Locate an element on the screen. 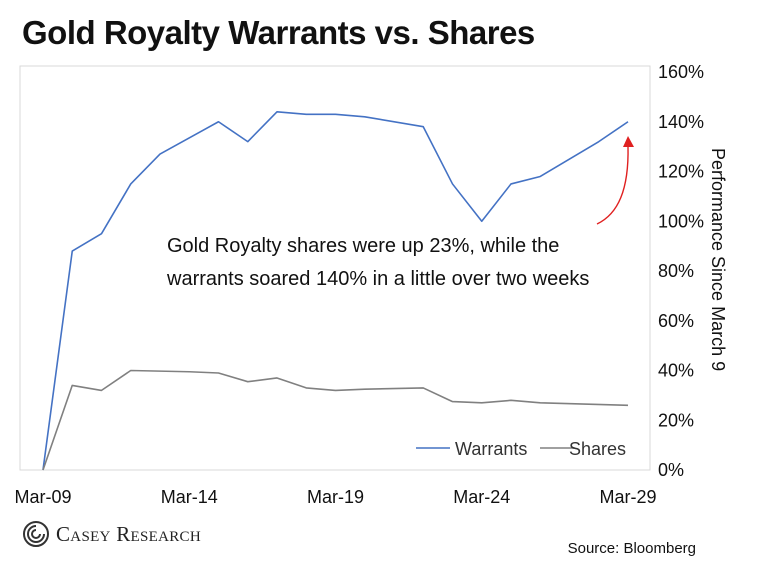  x-tick-label: Mar-19 is located at coordinates (335, 497).